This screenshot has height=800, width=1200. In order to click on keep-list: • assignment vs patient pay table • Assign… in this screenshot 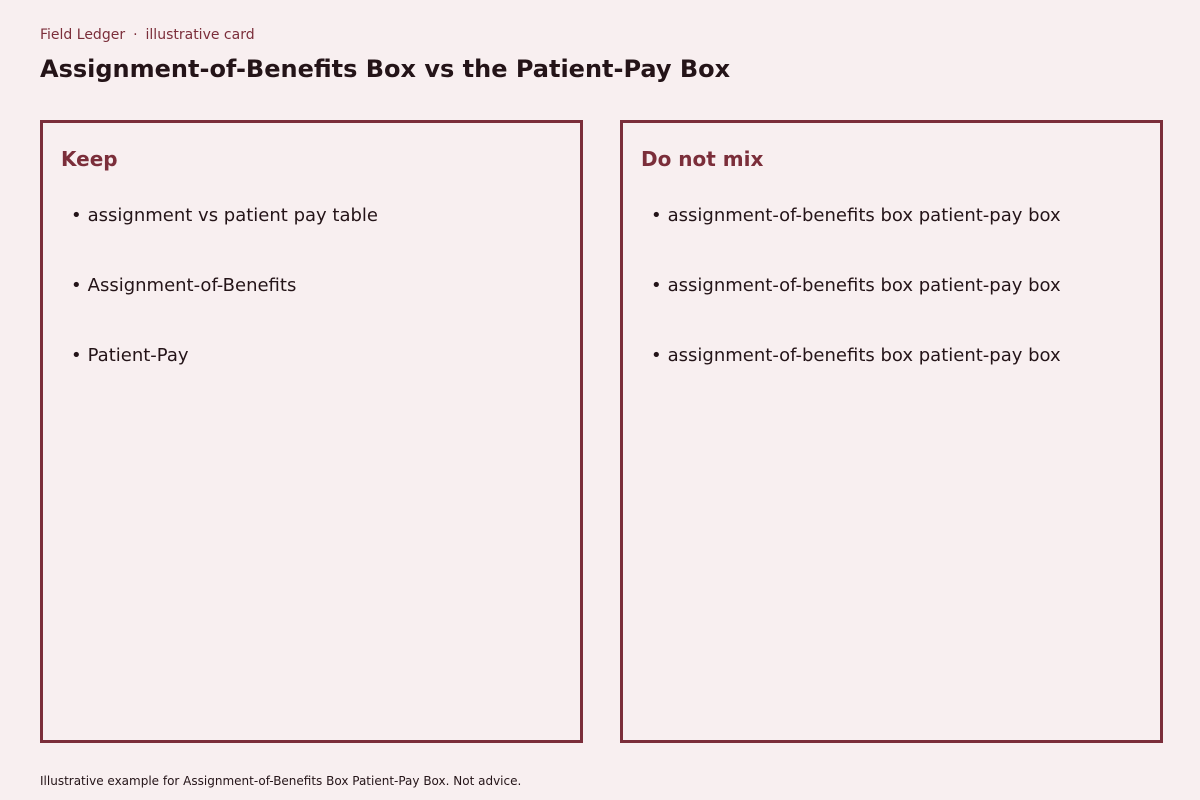, I will do `click(224, 310)`.